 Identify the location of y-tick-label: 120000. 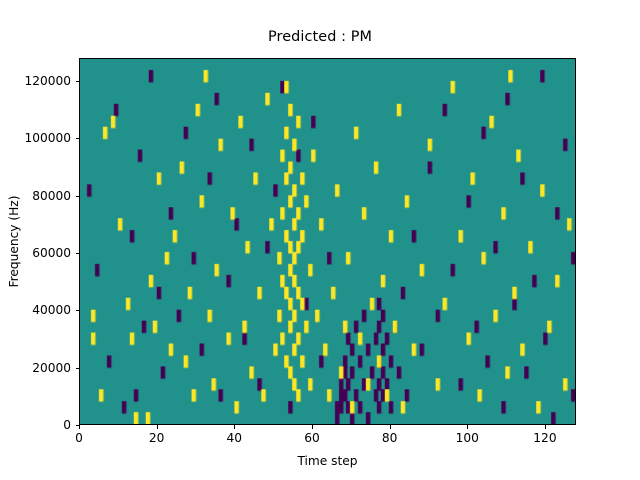
(47, 80).